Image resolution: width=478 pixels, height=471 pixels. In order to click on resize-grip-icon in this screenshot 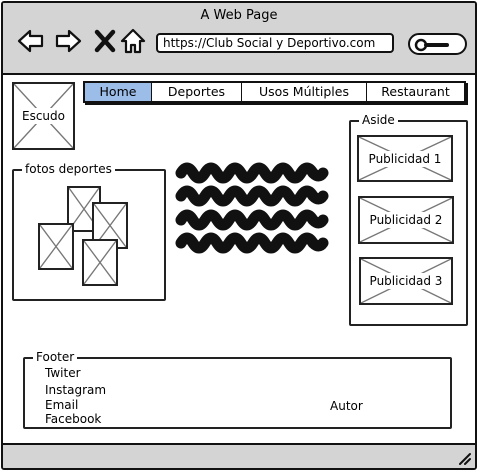, I will do `click(464, 458)`.